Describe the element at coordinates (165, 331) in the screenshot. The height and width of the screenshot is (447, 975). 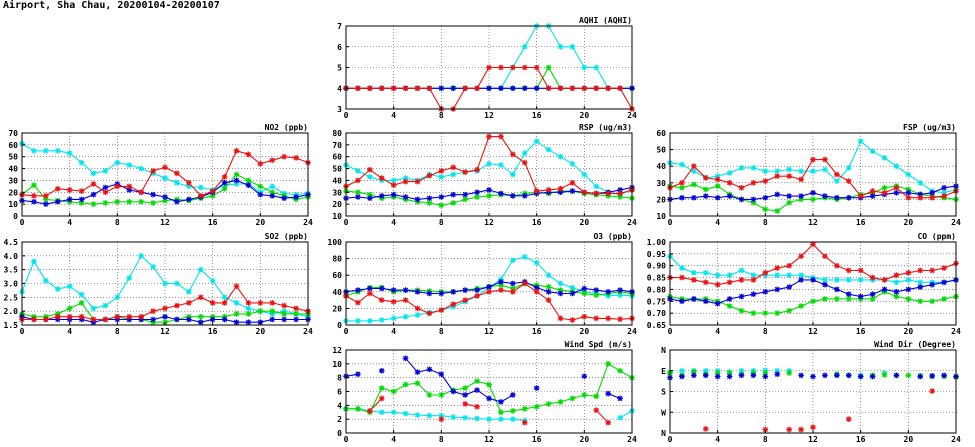
I see `x-tick-label: 12` at that location.